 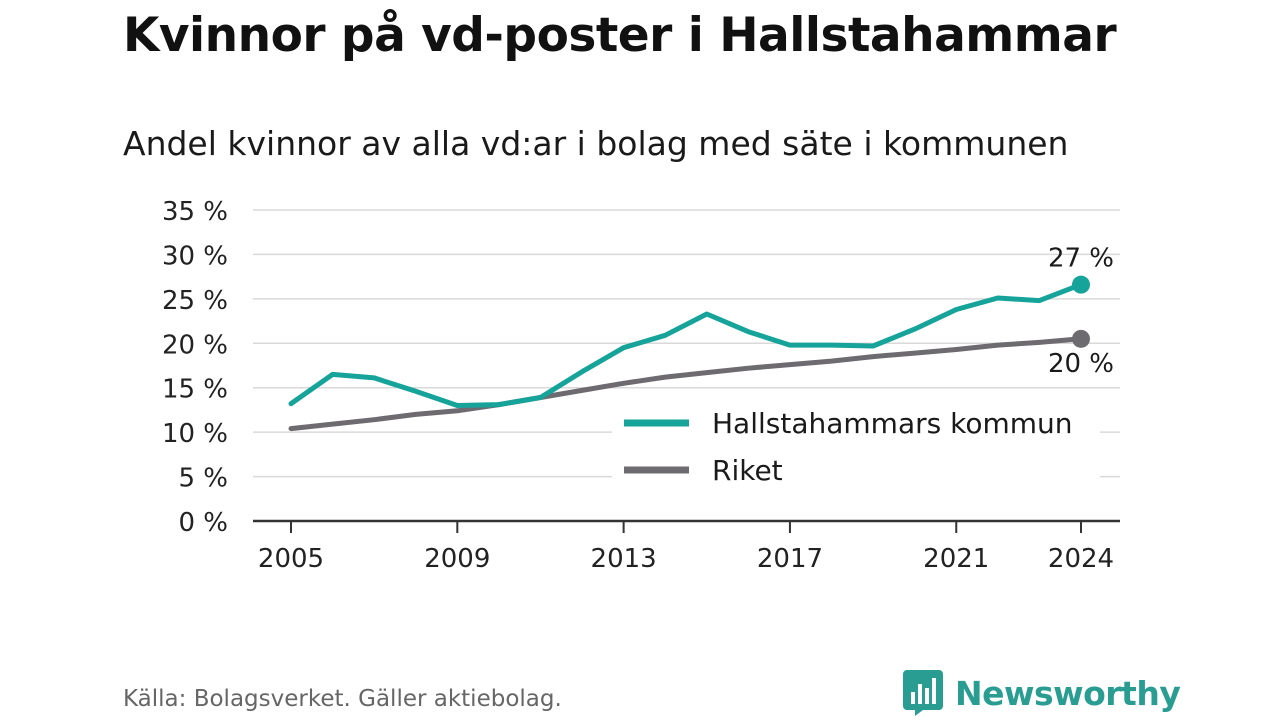 What do you see at coordinates (1081, 559) in the screenshot?
I see `x-tick-label: 2024` at bounding box center [1081, 559].